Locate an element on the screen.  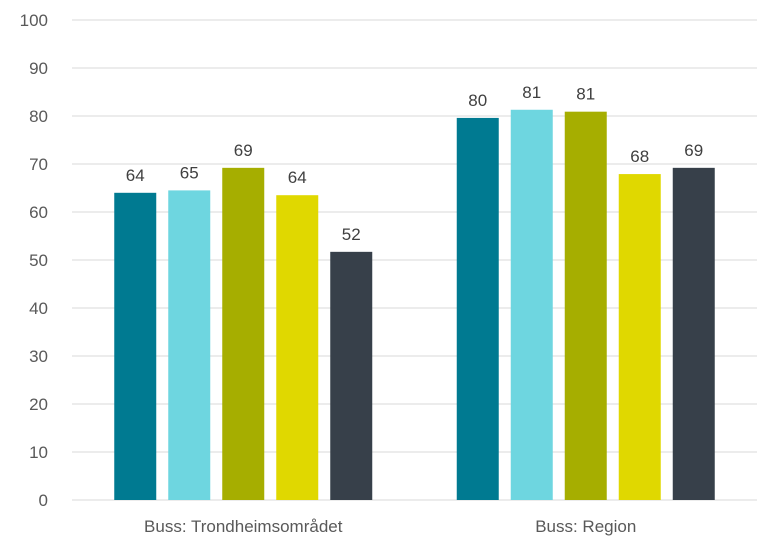
y-tick-label: 40 is located at coordinates (38, 308).